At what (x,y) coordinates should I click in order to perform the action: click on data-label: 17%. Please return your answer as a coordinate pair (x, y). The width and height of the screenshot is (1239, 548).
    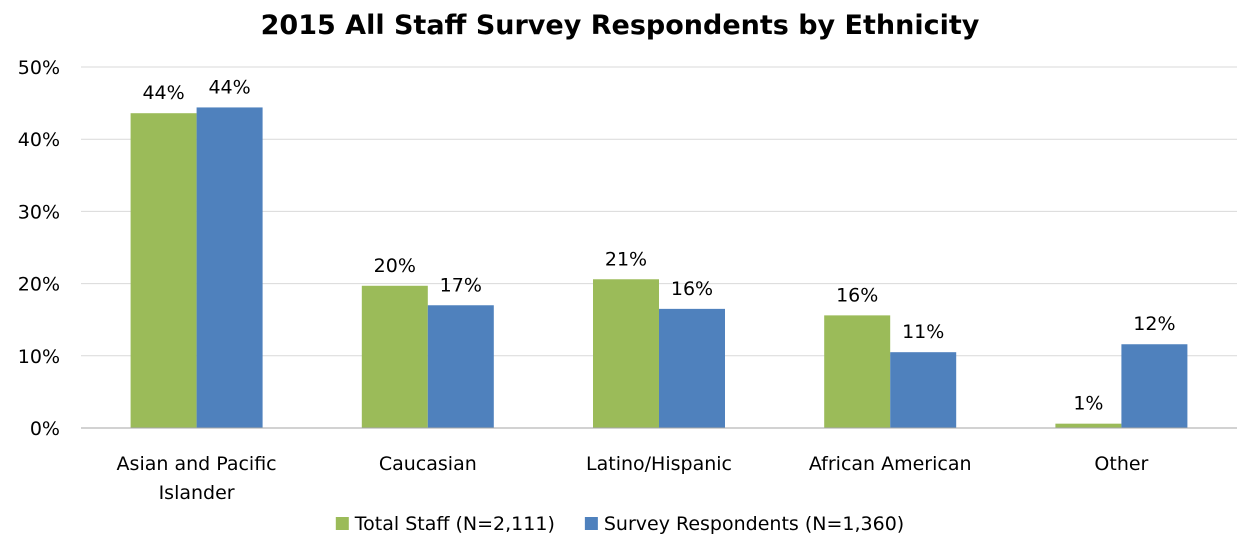
    Looking at the image, I should click on (461, 285).